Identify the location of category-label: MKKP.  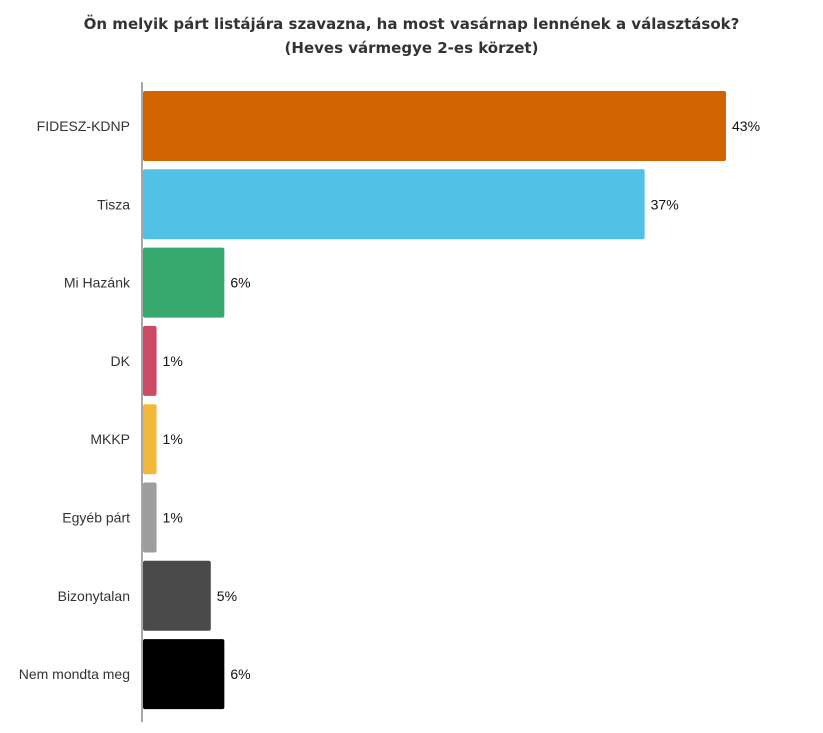
(110, 439).